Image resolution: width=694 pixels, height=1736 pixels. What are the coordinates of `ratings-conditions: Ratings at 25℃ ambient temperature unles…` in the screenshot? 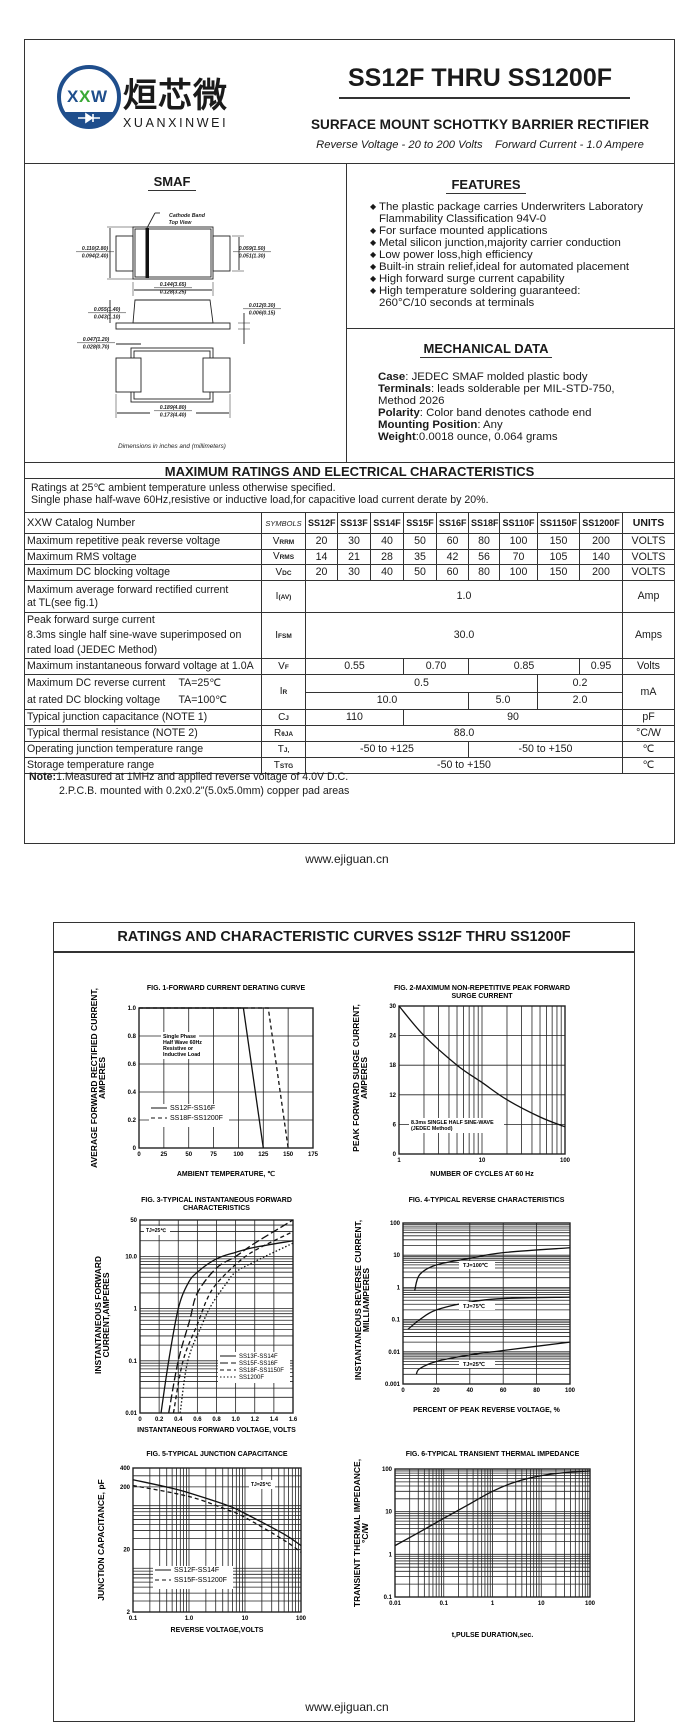 It's located at (260, 494).